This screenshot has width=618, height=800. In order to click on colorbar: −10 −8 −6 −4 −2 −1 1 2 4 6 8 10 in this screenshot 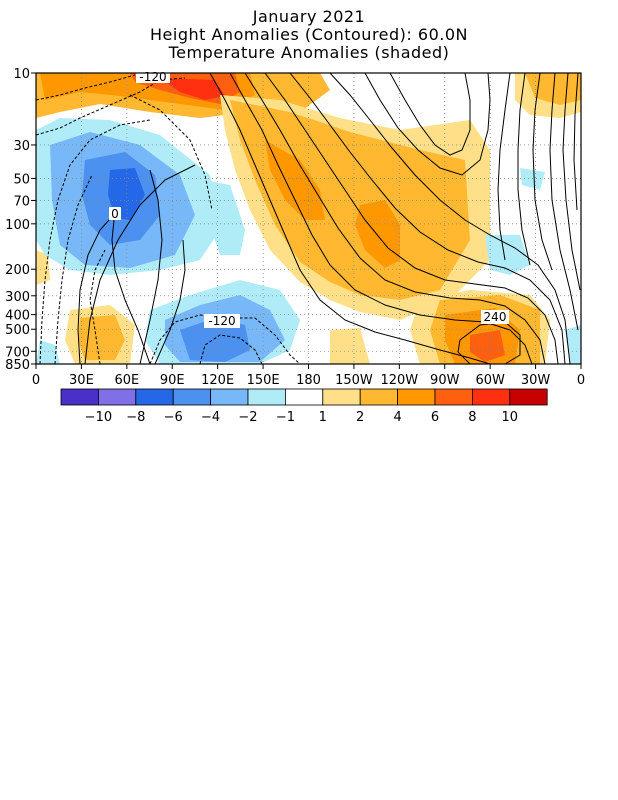, I will do `click(304, 406)`.